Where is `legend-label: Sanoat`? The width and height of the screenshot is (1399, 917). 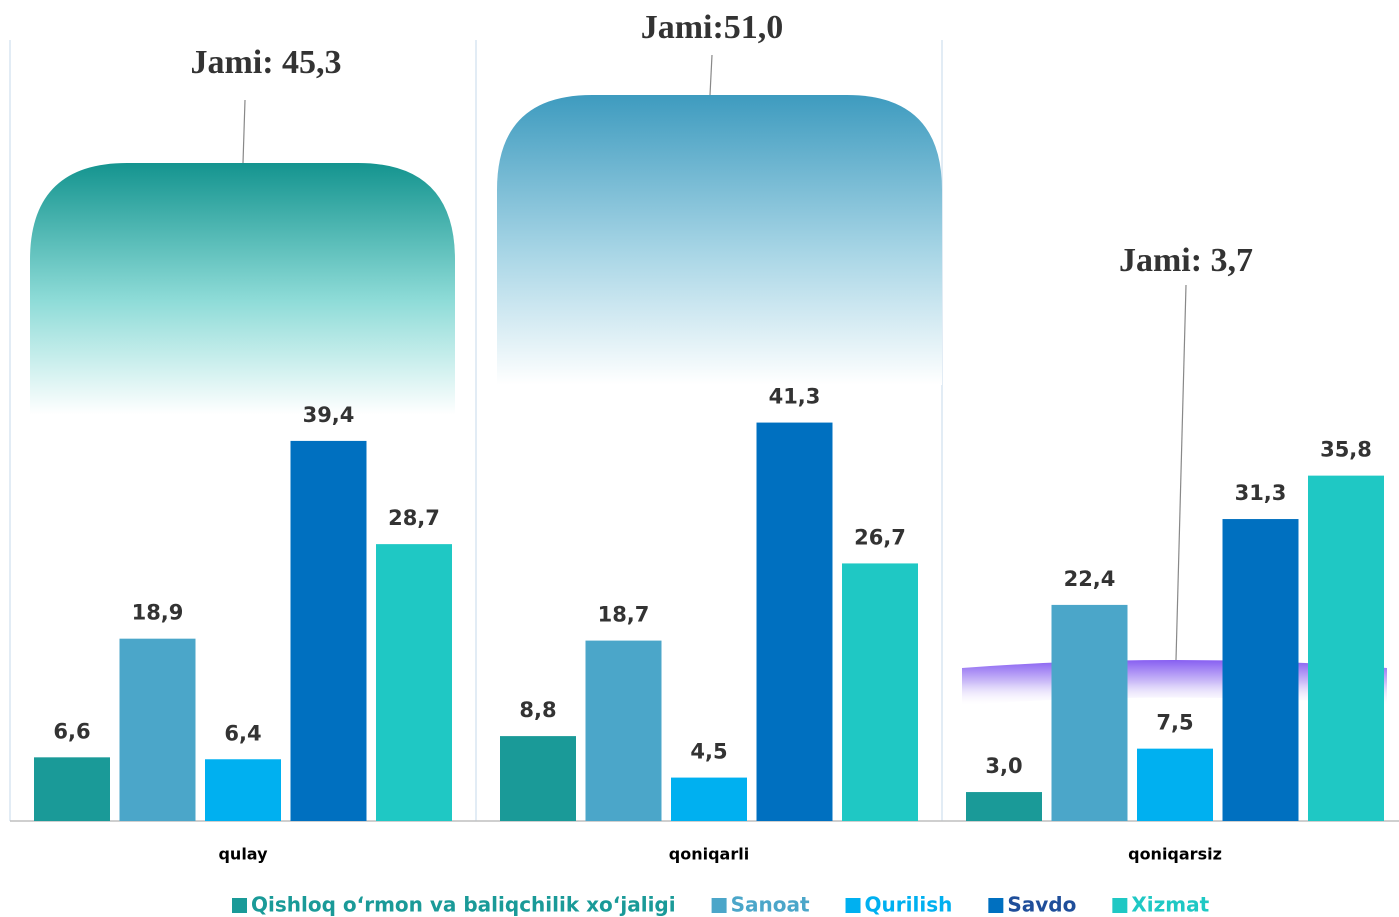
legend-label: Sanoat is located at coordinates (770, 905).